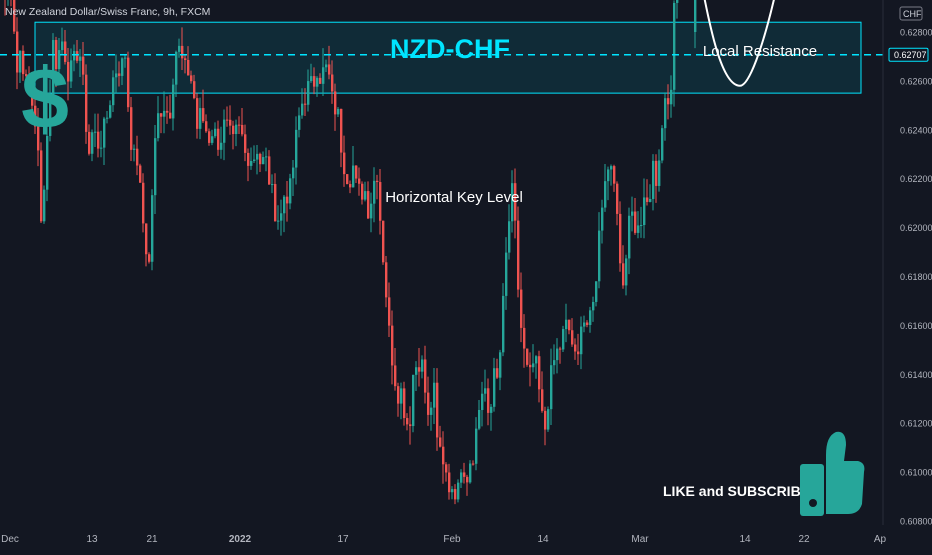 The height and width of the screenshot is (555, 932). What do you see at coordinates (916, 277) in the screenshot?
I see `y-tick-label: 0.61800` at bounding box center [916, 277].